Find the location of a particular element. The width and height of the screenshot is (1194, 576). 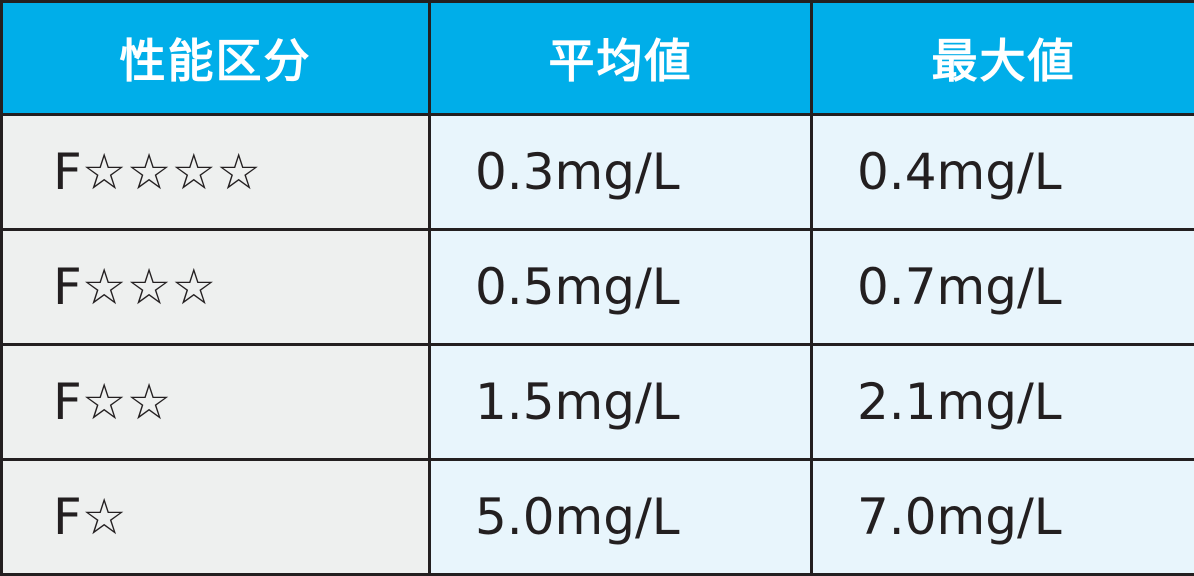

performance-class-cell: F☆☆☆ is located at coordinates (215, 287).